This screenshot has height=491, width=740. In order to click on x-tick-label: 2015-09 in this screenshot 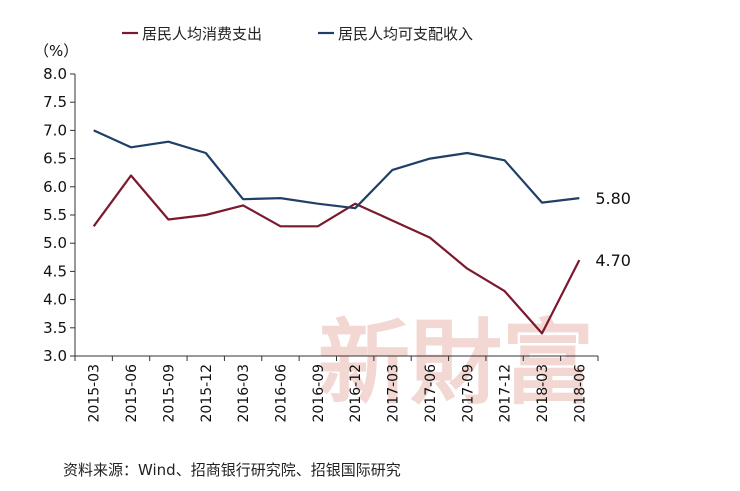, I will do `click(169, 393)`.